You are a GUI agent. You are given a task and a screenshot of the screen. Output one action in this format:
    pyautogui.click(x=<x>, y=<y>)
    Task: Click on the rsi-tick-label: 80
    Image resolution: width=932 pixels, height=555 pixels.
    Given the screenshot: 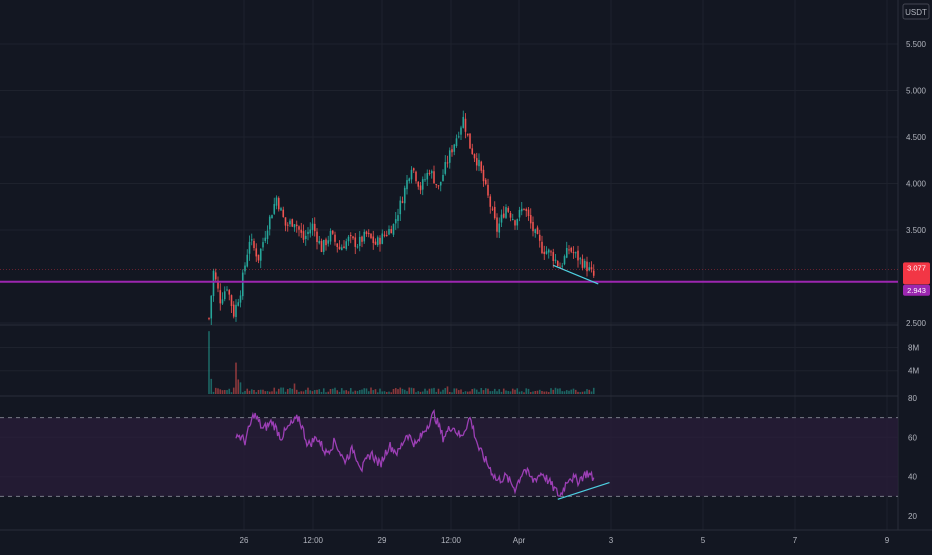 What is the action you would take?
    pyautogui.click(x=912, y=398)
    